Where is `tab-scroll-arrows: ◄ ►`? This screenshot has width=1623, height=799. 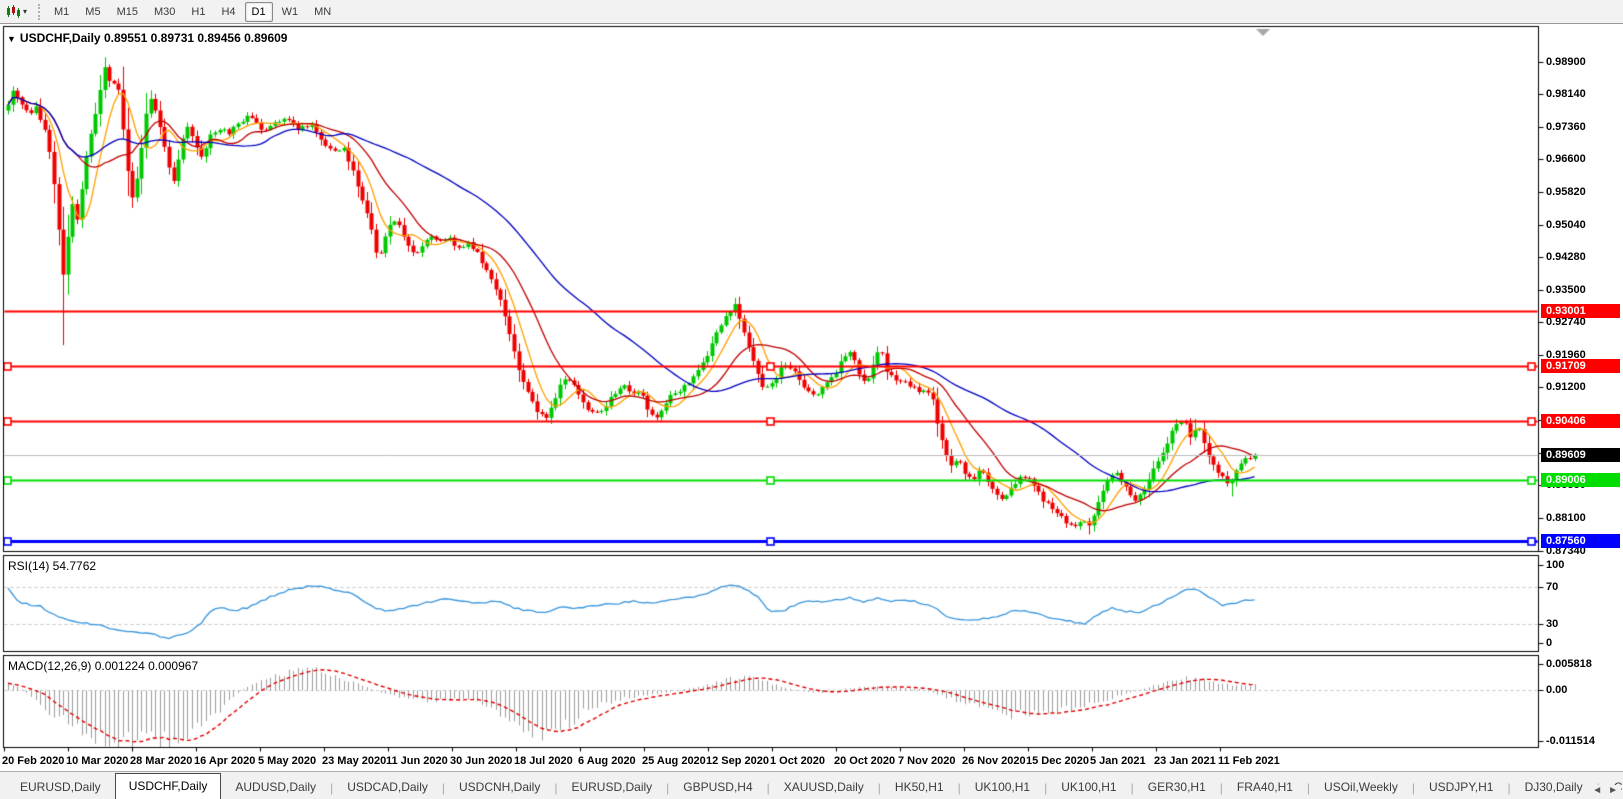
tab-scroll-arrows: ◄ ► is located at coordinates (1603, 790).